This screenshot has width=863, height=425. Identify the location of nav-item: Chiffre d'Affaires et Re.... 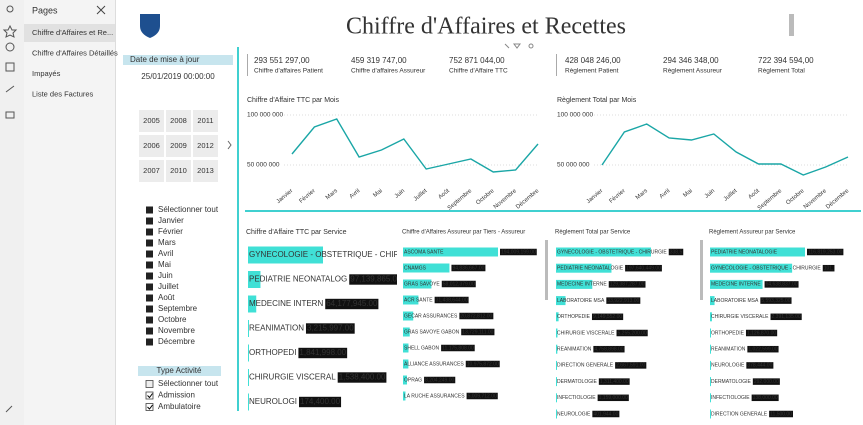
(72, 32).